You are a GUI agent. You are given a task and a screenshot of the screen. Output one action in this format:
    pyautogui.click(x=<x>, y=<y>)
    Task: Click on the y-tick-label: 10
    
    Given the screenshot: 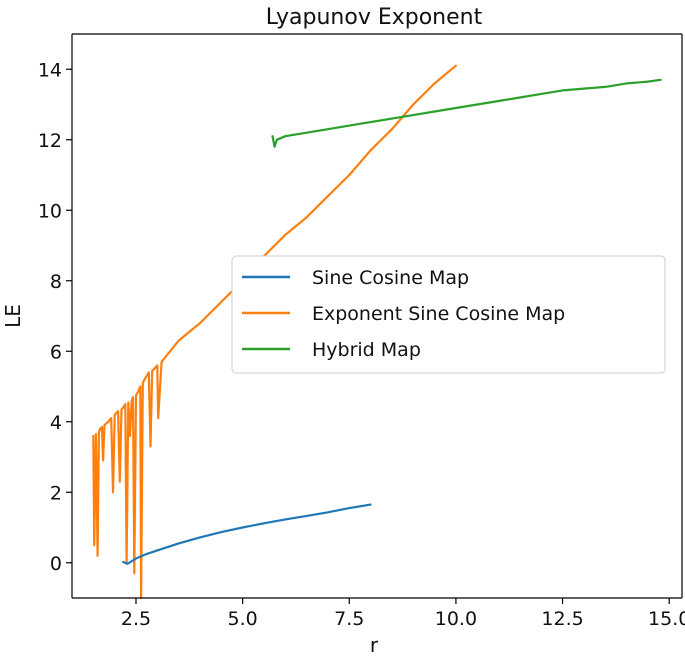 What is the action you would take?
    pyautogui.click(x=50, y=211)
    